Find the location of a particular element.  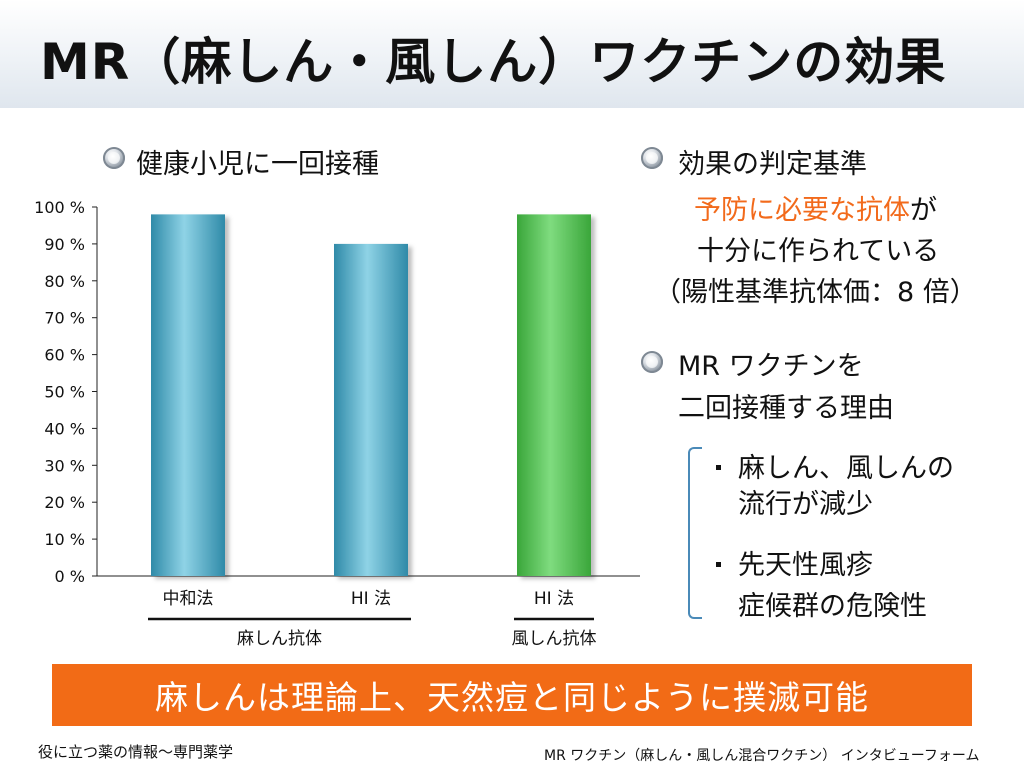

criteria-heading: 効果の判定基準 is located at coordinates (772, 164).